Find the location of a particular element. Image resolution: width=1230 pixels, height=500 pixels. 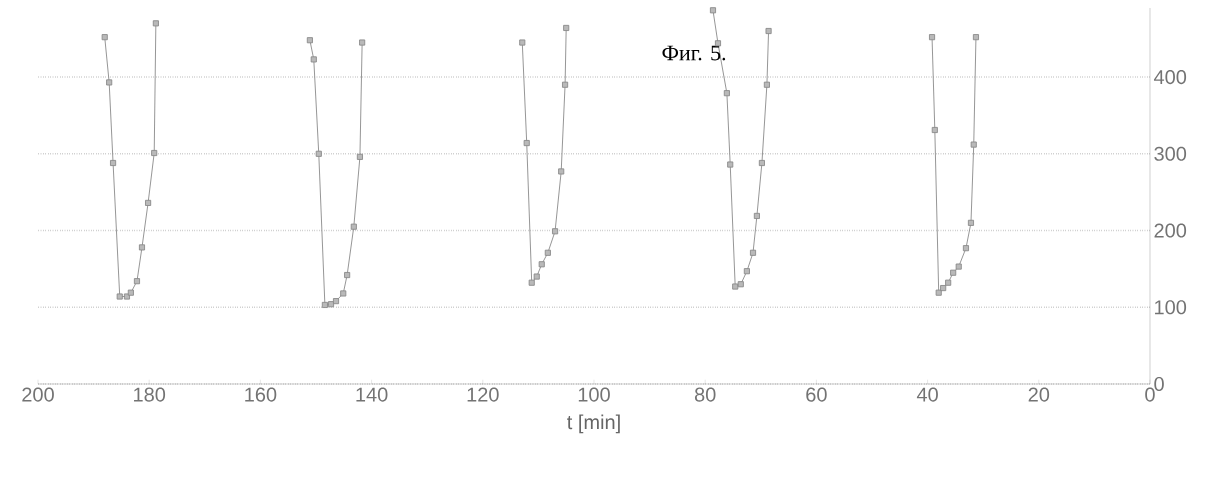

x-tick-label: 100 is located at coordinates (594, 394).